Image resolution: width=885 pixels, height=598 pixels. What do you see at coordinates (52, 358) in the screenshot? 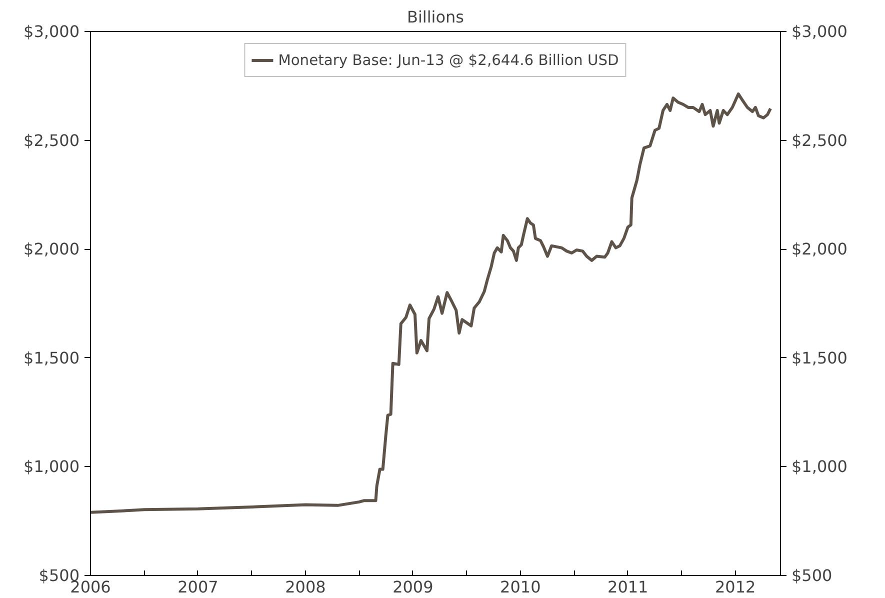
I see `y-tick-label: $1,500` at bounding box center [52, 358].